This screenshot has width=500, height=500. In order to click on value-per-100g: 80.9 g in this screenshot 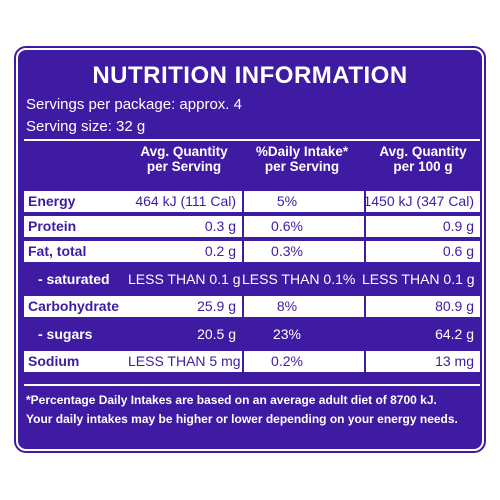, I will do `click(454, 306)`.